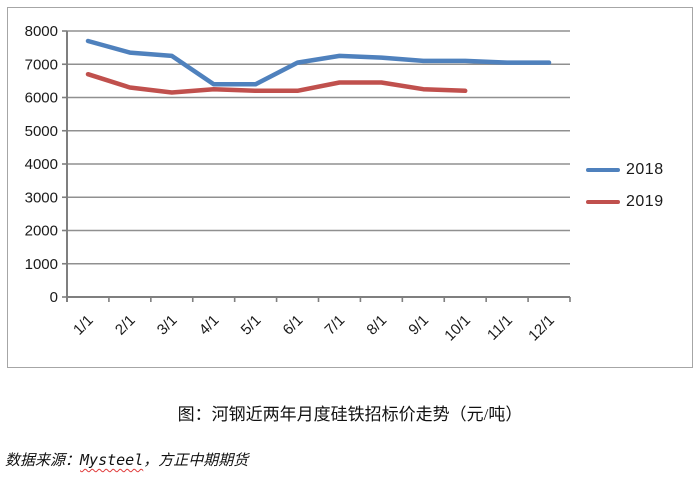 The width and height of the screenshot is (700, 480). Describe the element at coordinates (293, 325) in the screenshot. I see `x-tick-label: 6/1` at that location.